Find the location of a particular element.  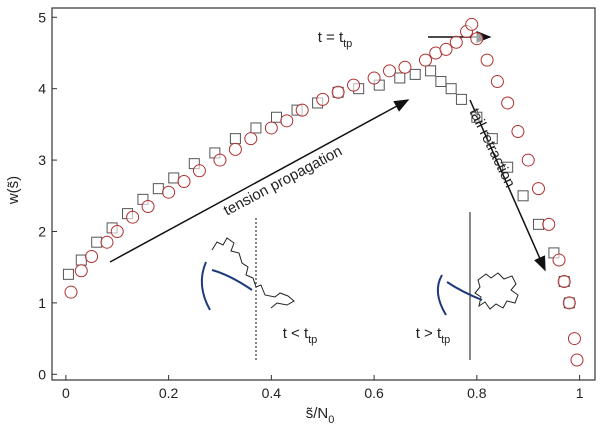

x-axis-title-main: s̃/N is located at coordinates (317, 413).